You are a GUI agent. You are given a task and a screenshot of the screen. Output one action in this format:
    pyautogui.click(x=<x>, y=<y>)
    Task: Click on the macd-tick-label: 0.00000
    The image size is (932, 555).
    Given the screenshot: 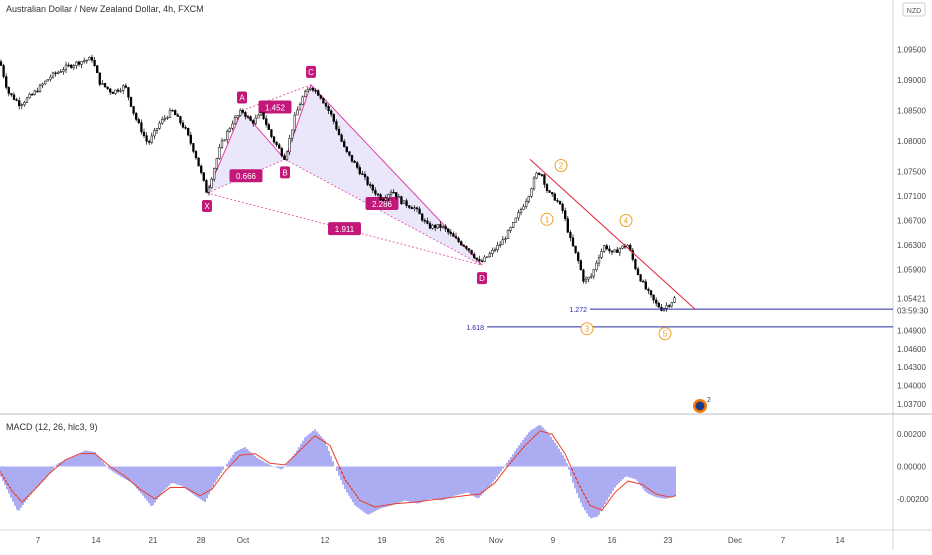 What is the action you would take?
    pyautogui.click(x=911, y=467)
    